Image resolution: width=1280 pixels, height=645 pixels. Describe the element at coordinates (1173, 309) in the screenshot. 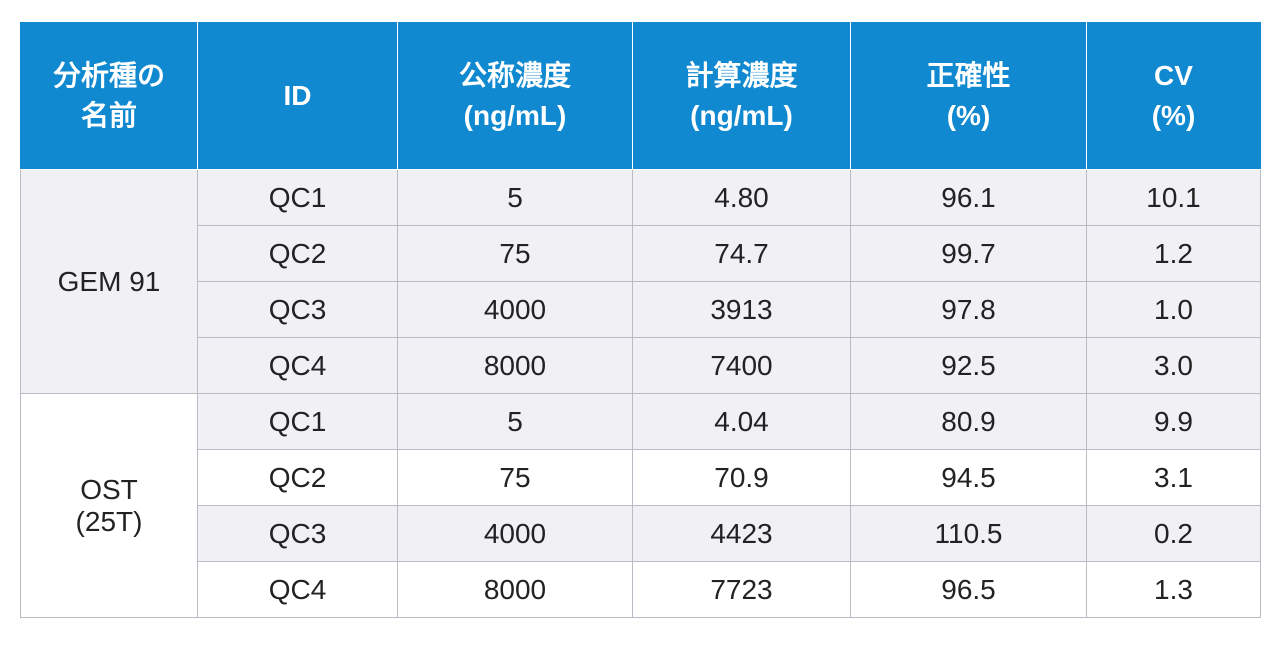

I see `cell: 1.0` at that location.